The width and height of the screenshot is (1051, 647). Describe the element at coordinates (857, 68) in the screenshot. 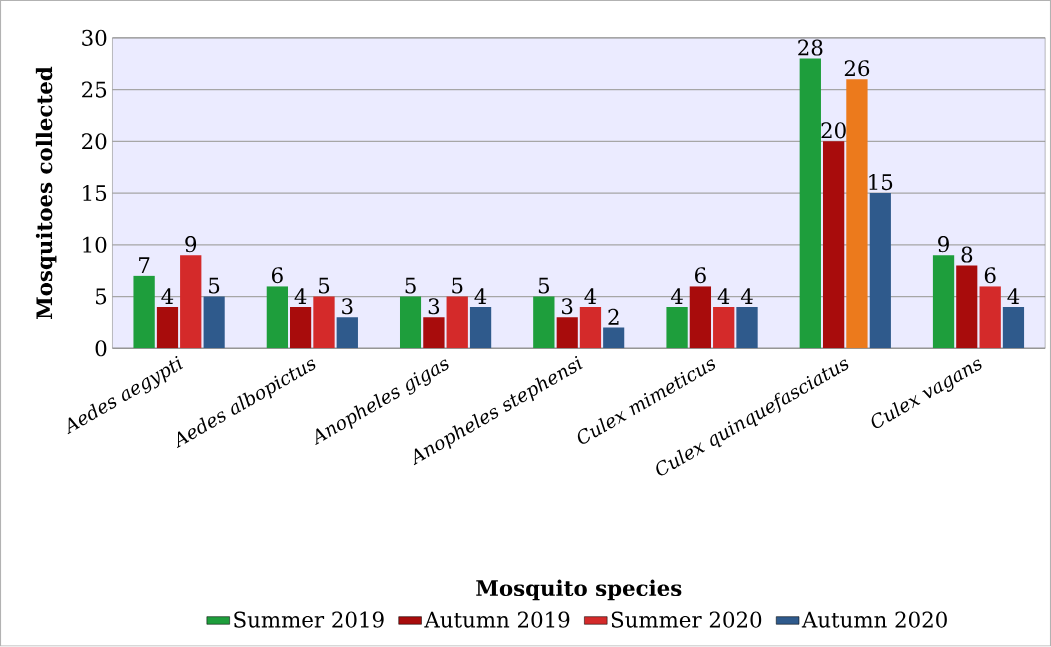

I see `data-label: 26` at that location.